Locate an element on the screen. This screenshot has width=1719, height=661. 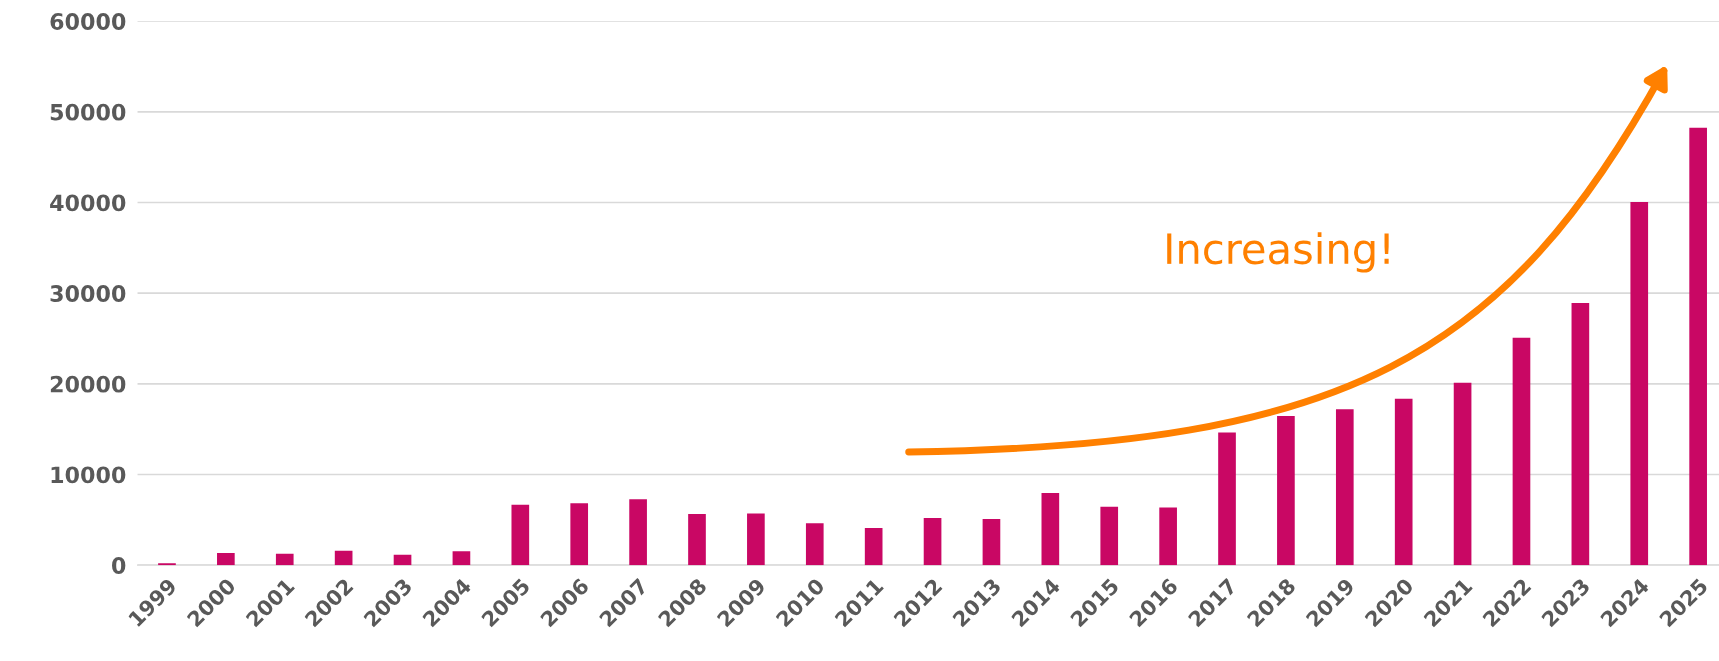
y-tick-label: 60000 is located at coordinates (88, 21).